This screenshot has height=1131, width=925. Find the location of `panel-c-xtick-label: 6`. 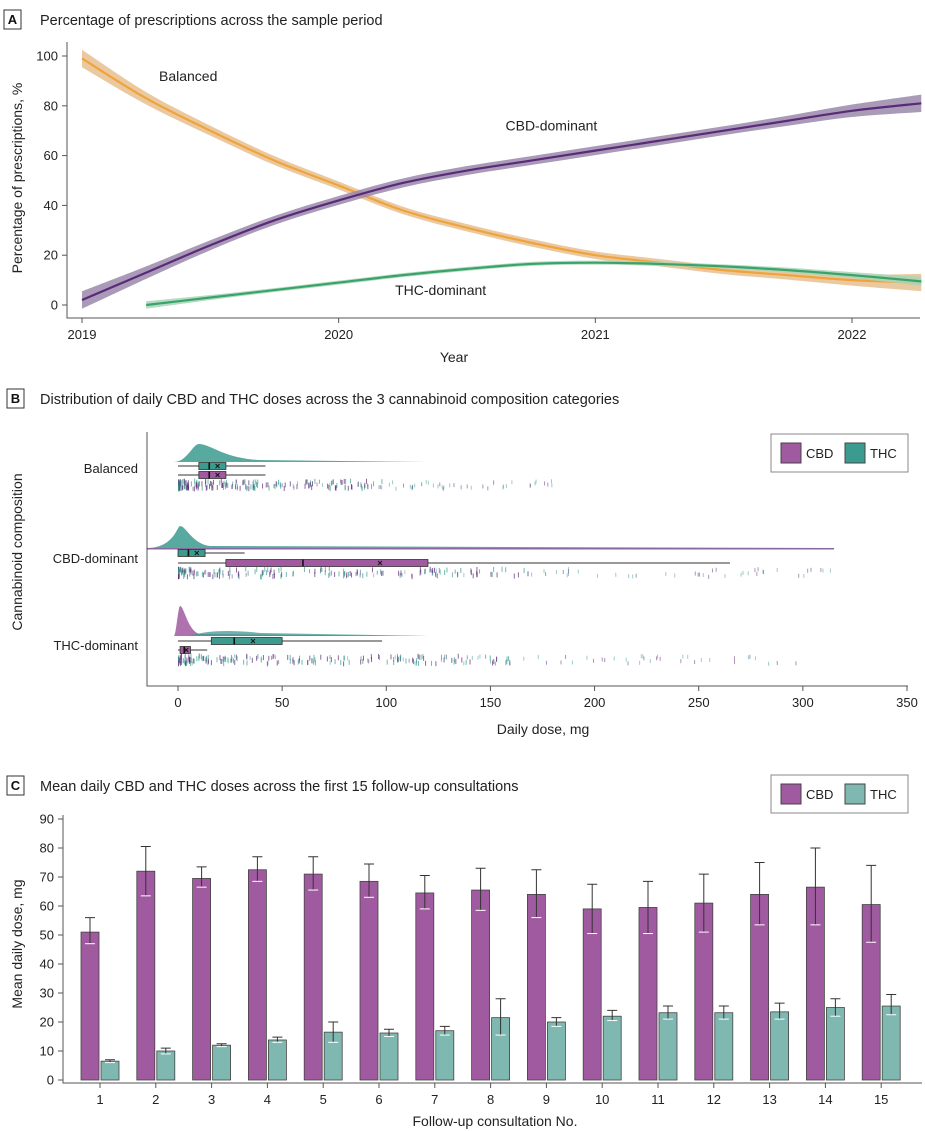

panel-c-xtick-label: 6 is located at coordinates (378, 1099).